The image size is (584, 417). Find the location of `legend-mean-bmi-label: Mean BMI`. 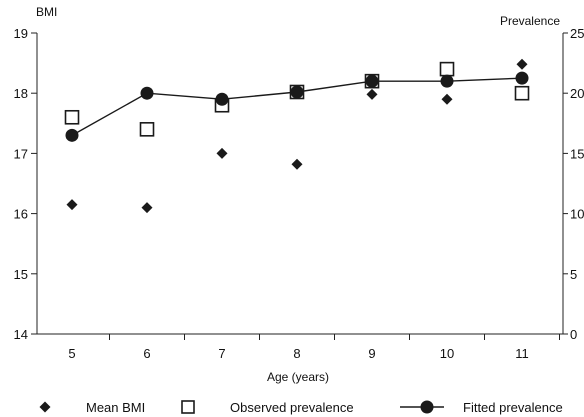

legend-mean-bmi-label: Mean BMI is located at coordinates (115, 407).